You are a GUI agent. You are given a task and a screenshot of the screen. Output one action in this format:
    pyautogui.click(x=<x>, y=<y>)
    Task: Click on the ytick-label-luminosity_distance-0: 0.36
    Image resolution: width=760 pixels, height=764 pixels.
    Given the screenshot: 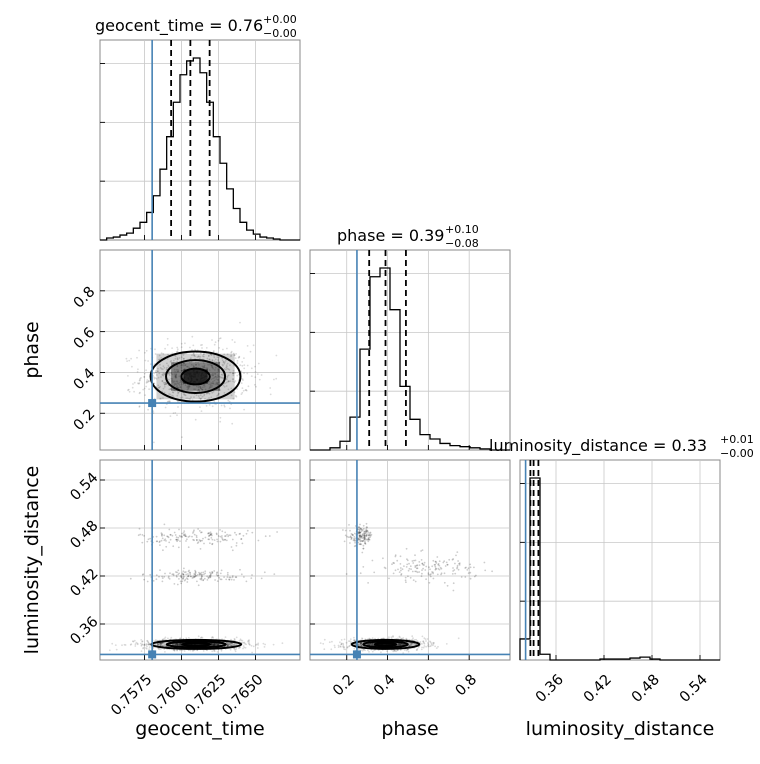 What is the action you would take?
    pyautogui.click(x=85, y=631)
    